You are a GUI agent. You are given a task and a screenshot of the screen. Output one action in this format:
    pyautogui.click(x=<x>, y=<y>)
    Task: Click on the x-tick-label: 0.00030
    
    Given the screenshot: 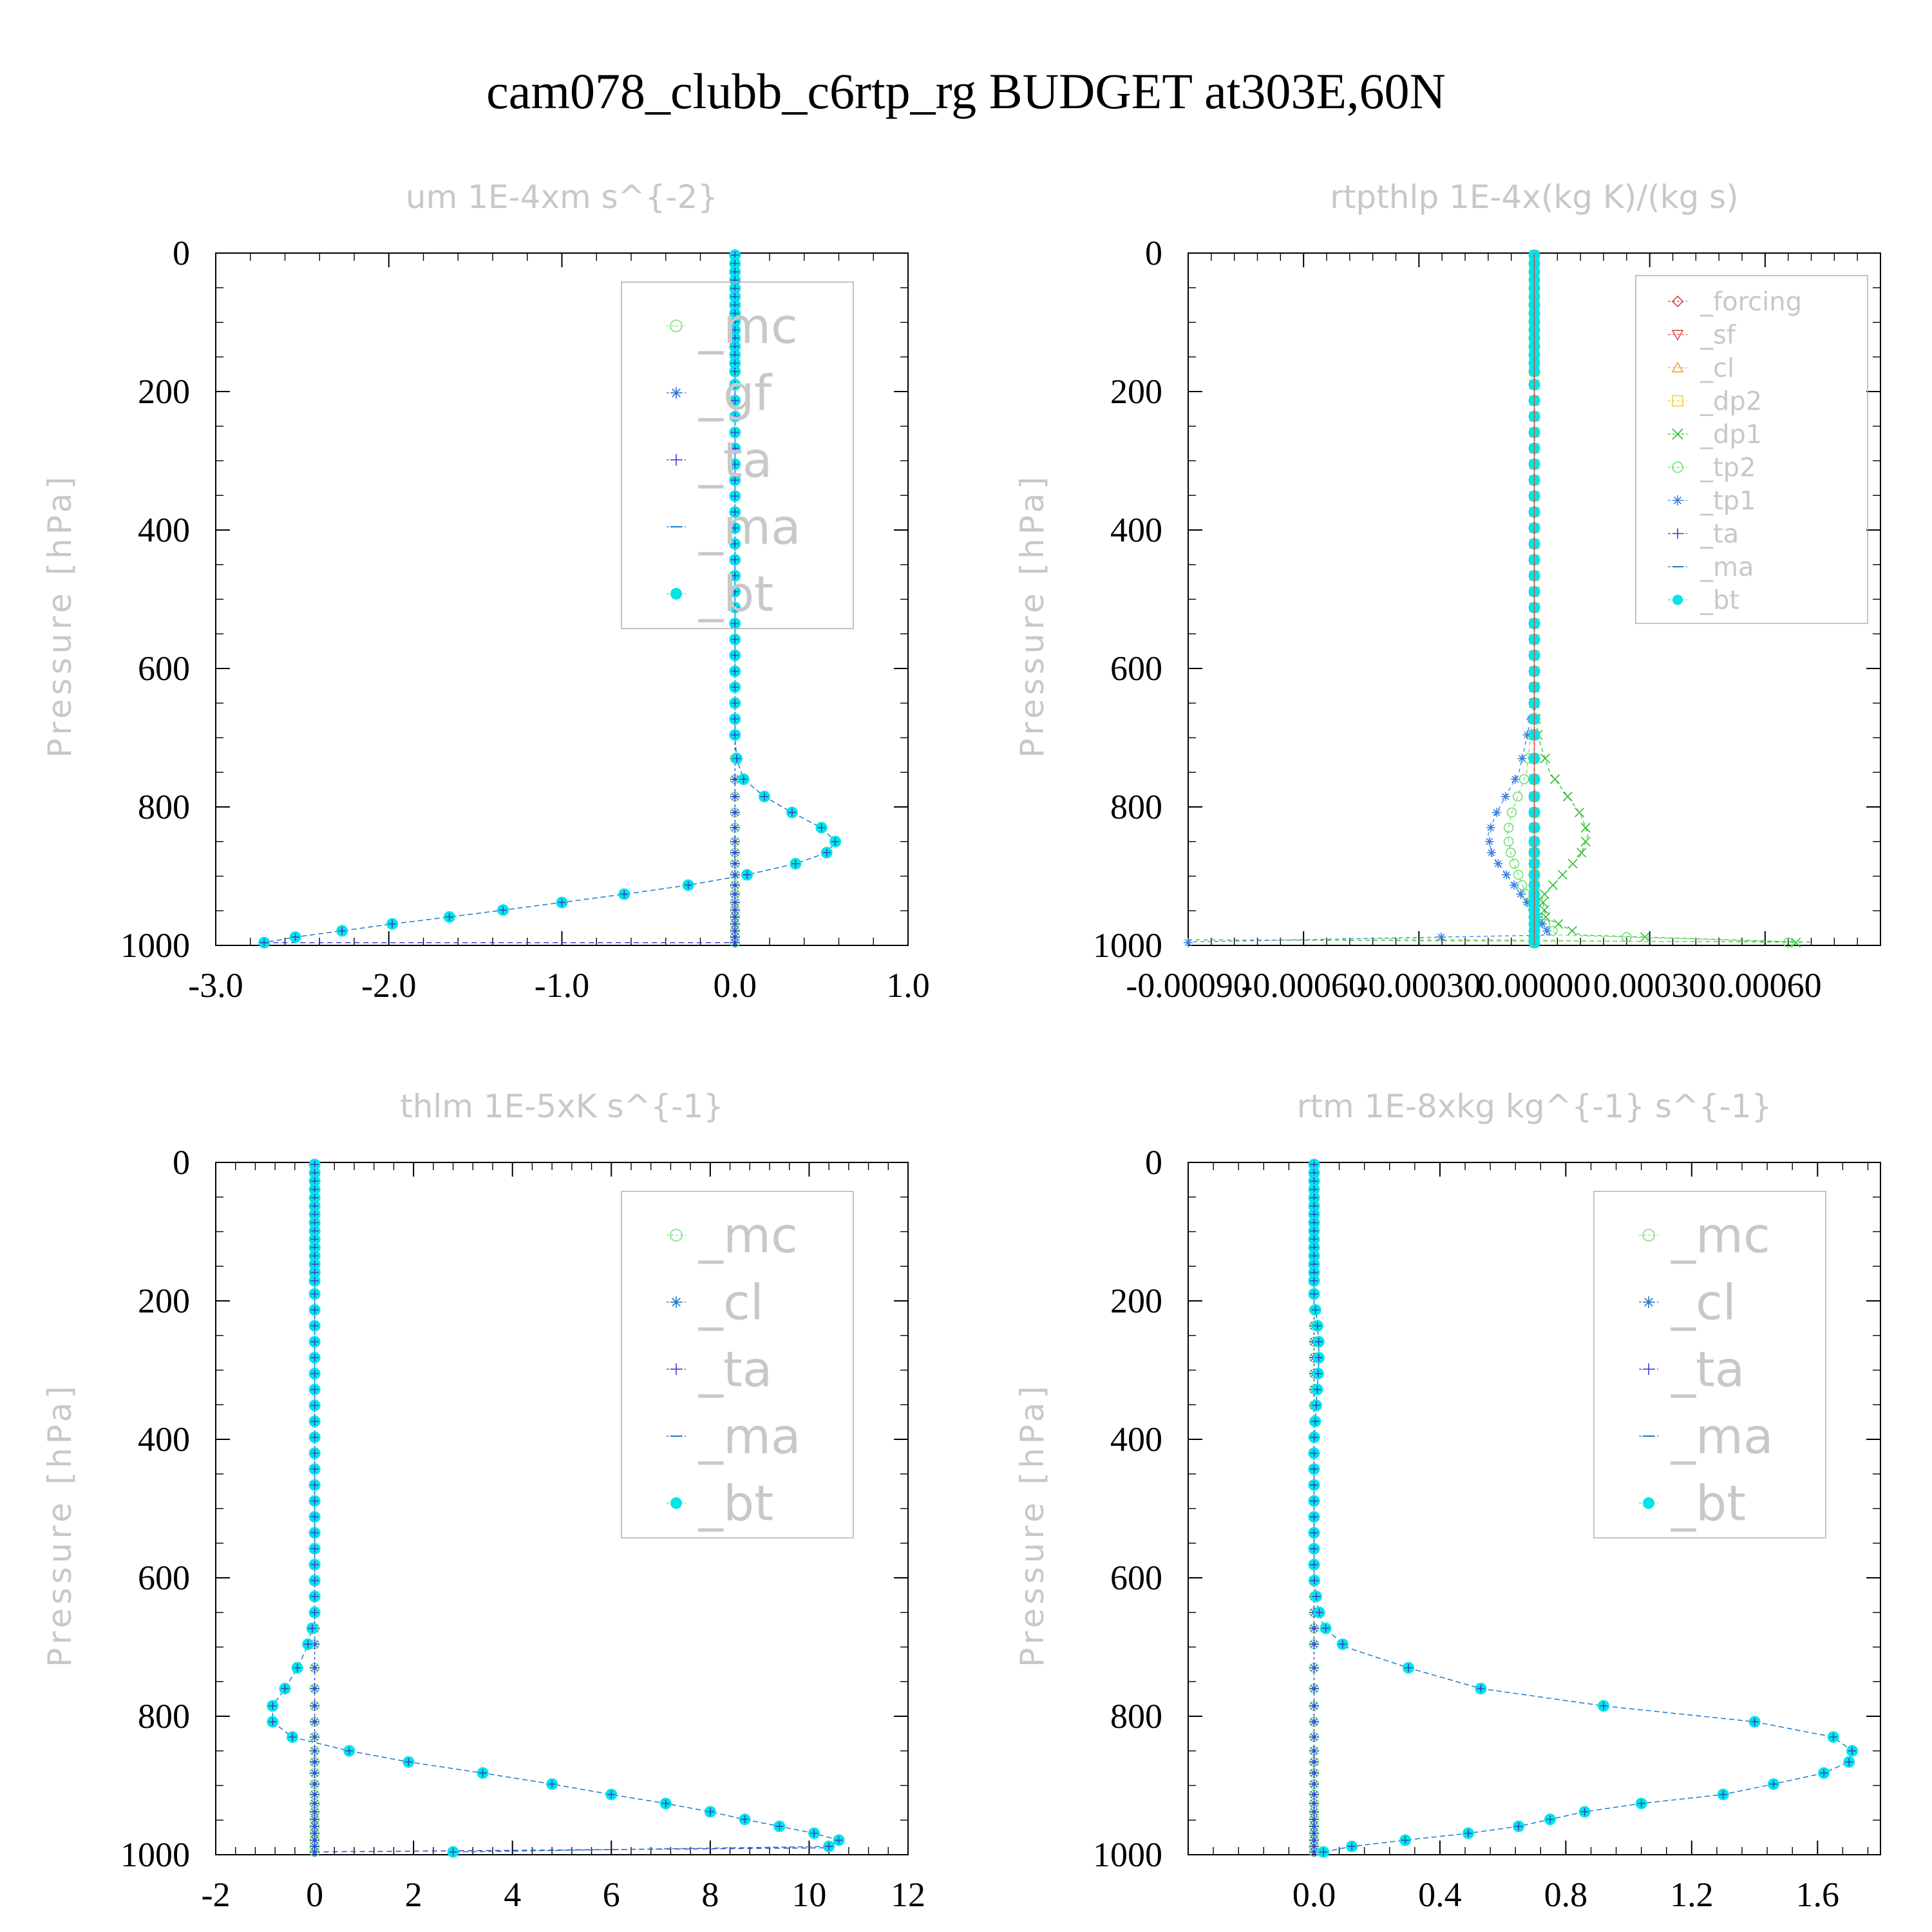 What is the action you would take?
    pyautogui.click(x=1650, y=985)
    